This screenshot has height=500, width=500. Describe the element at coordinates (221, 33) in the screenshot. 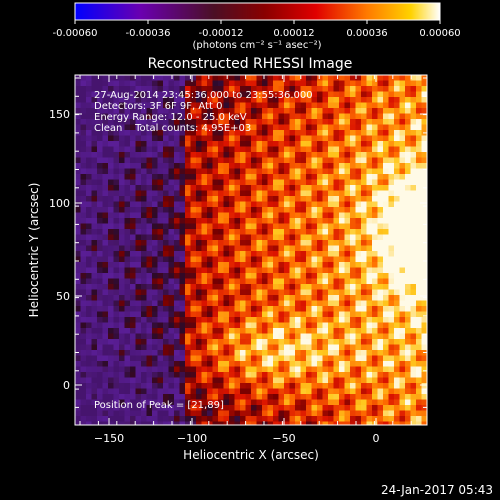

I see `colorbar-tick-label: -0.00012` at that location.